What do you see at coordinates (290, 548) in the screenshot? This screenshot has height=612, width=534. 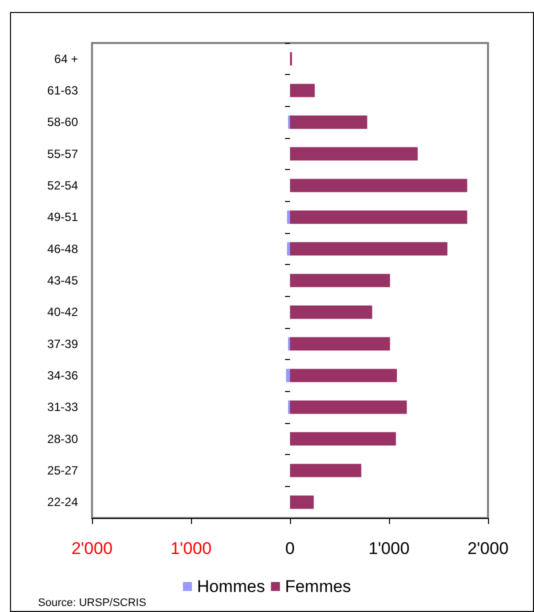 I see `x-tick-label: 0` at bounding box center [290, 548].